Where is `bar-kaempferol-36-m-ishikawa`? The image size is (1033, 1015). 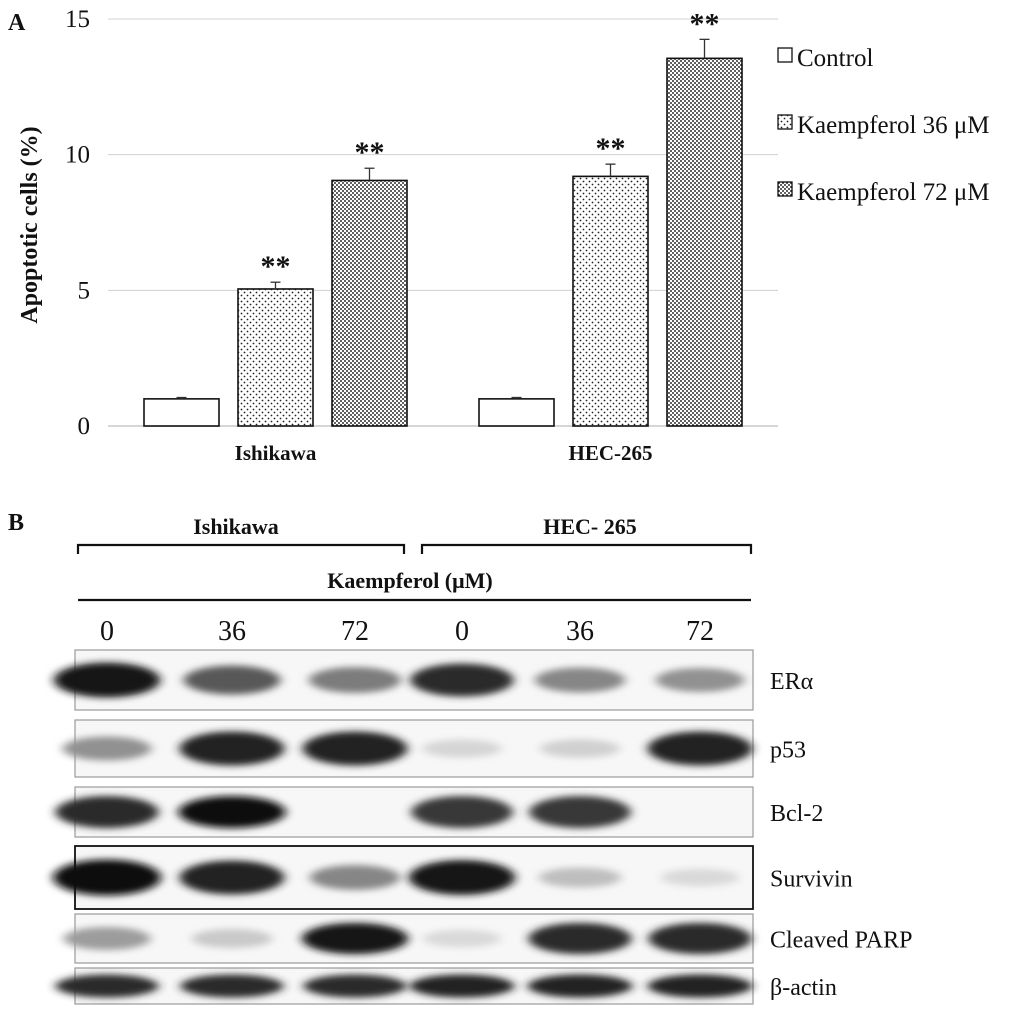 bar-kaempferol-36-m-ishikawa is located at coordinates (275, 357).